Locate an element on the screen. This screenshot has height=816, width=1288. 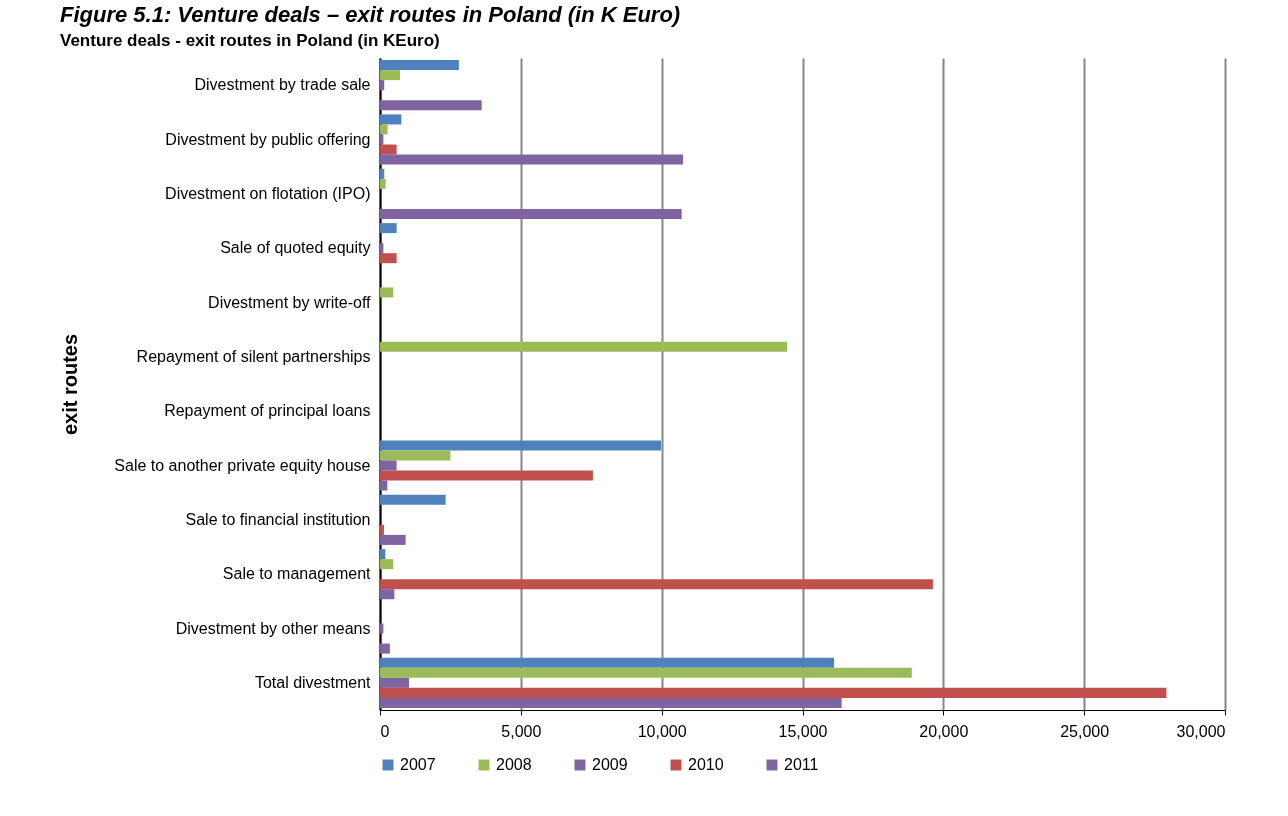
y-axis-title: exit routes is located at coordinates (69, 384).